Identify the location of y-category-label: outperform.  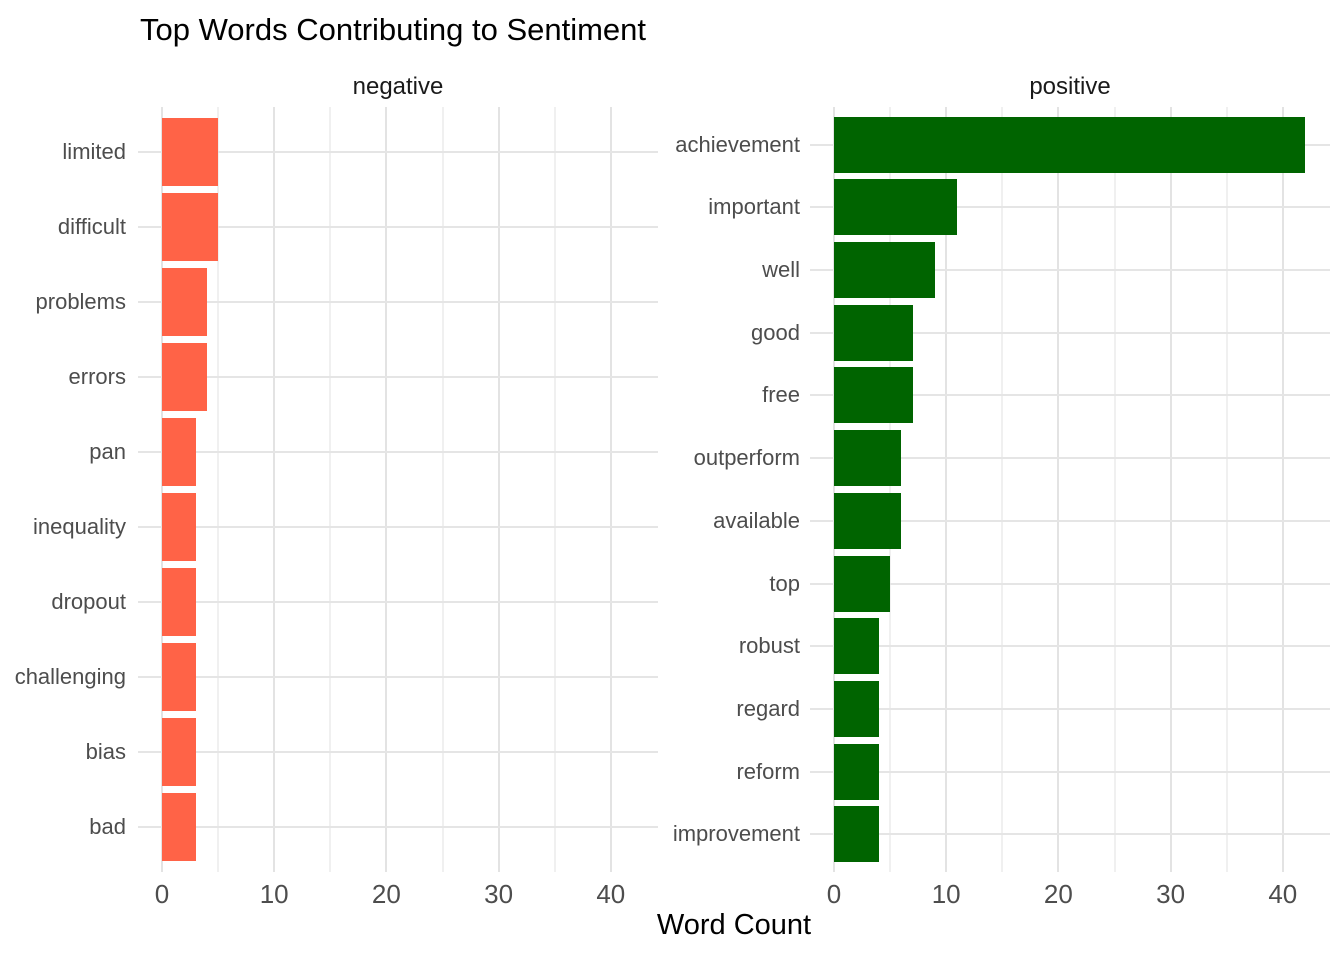
(746, 458).